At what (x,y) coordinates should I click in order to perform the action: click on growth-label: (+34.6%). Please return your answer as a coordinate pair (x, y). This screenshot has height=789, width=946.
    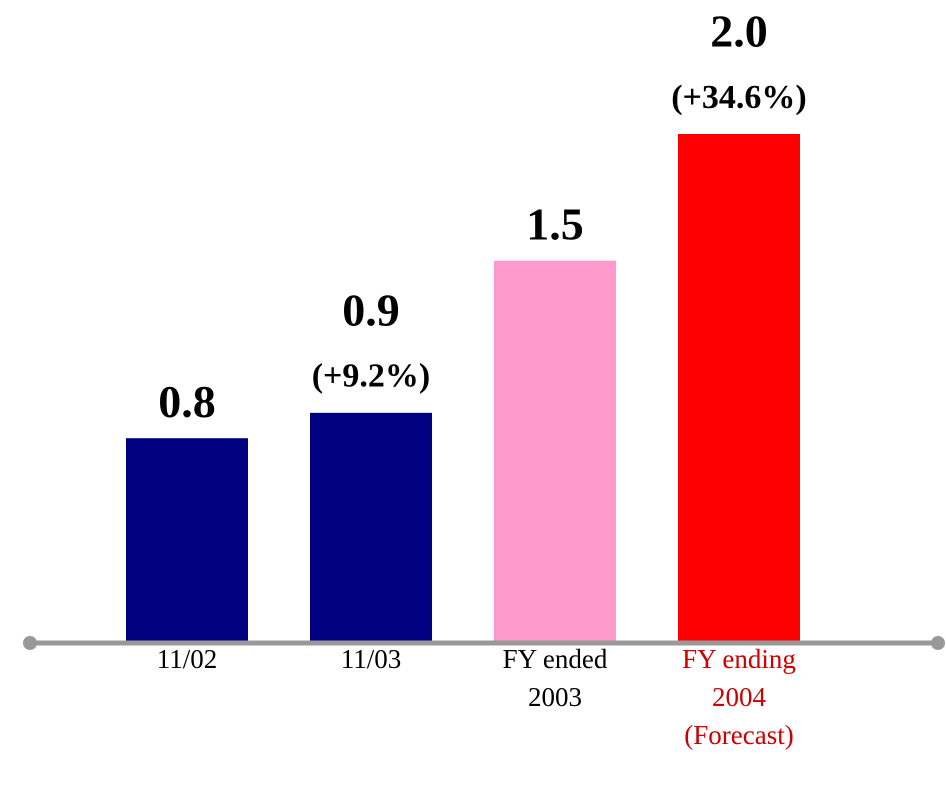
    Looking at the image, I should click on (739, 97).